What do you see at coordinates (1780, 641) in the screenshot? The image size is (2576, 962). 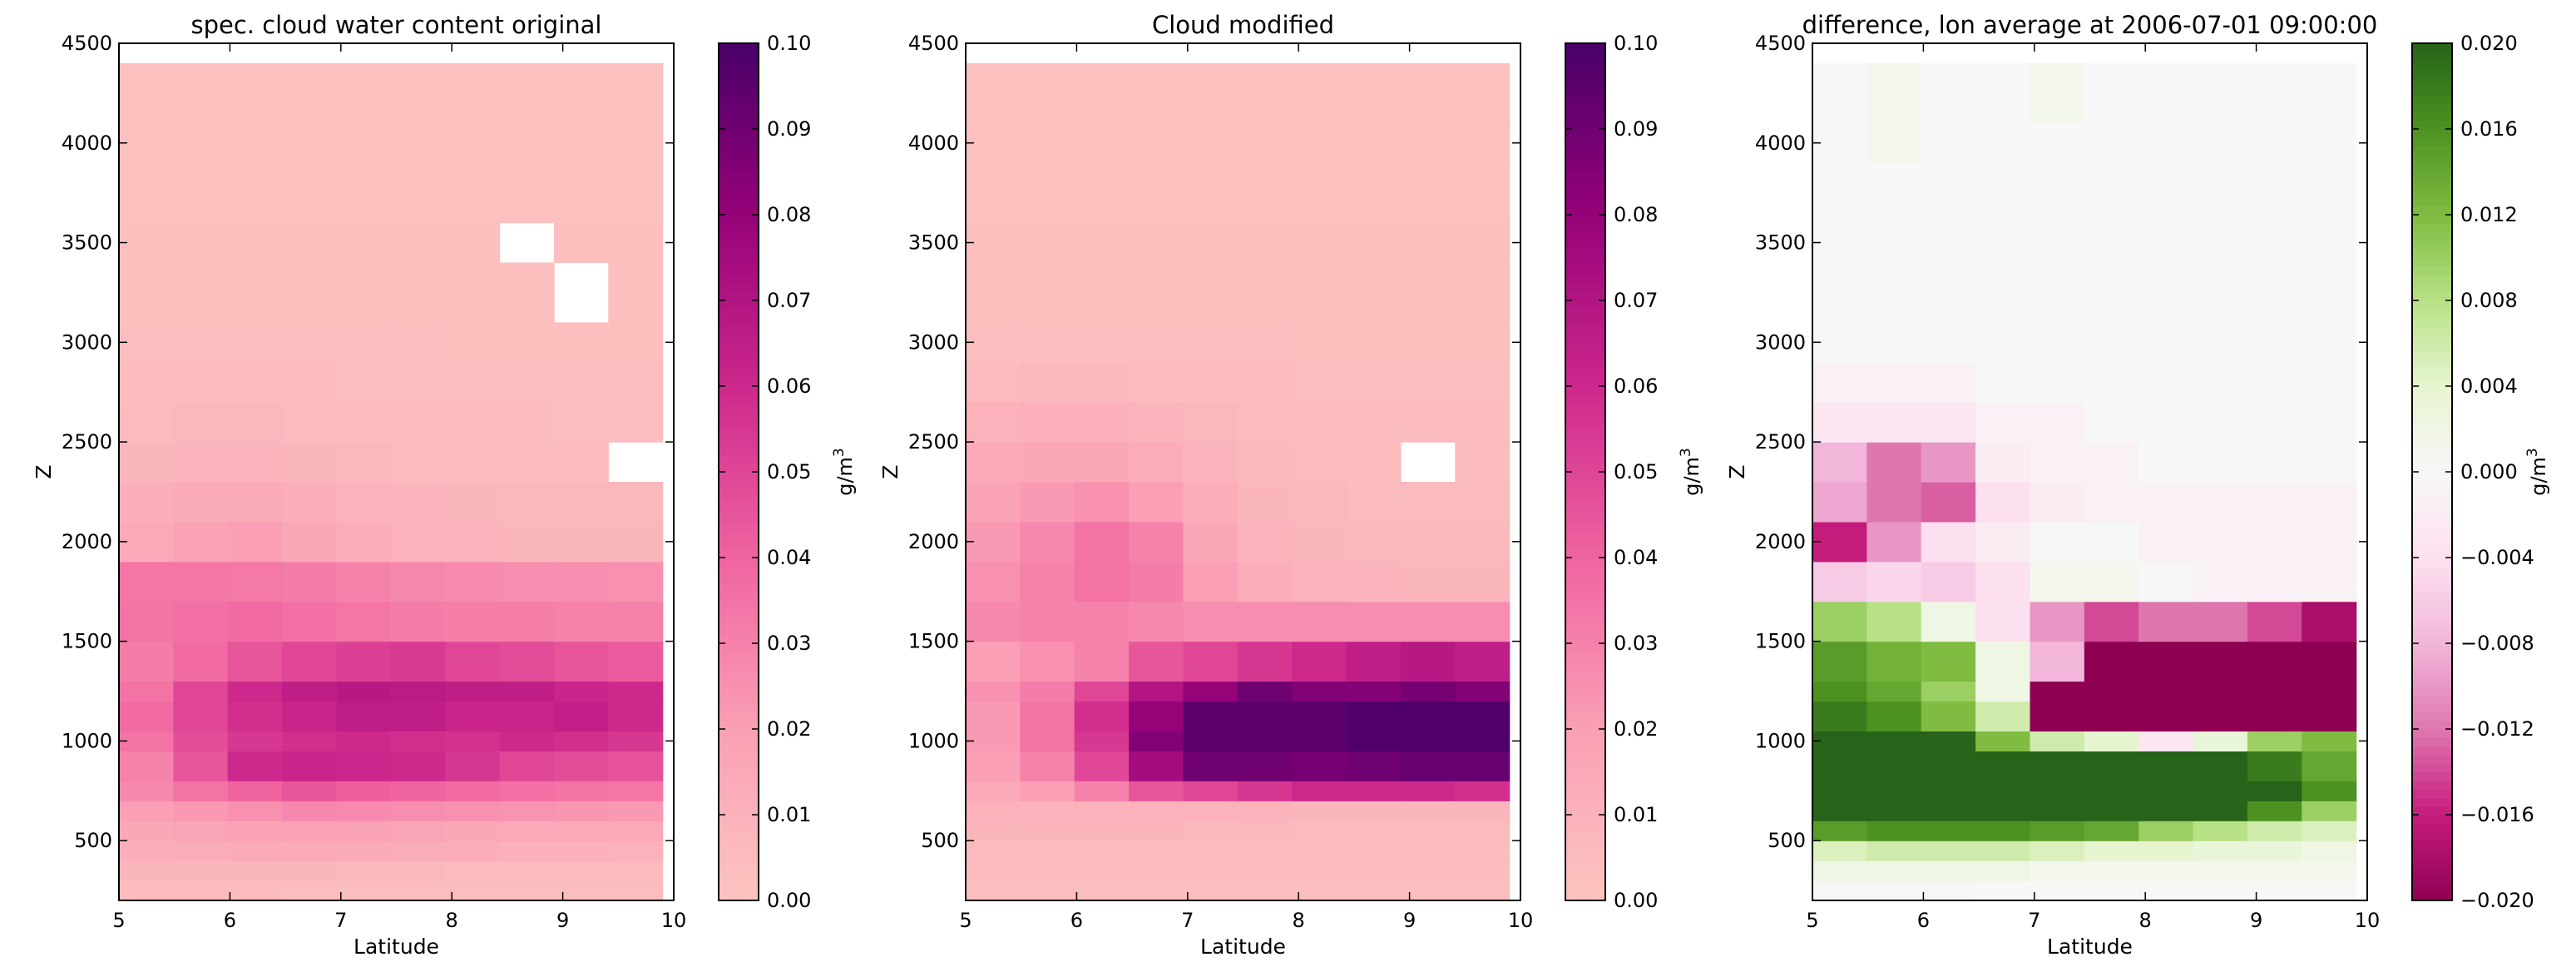 I see `y-tick-label: 1500` at bounding box center [1780, 641].